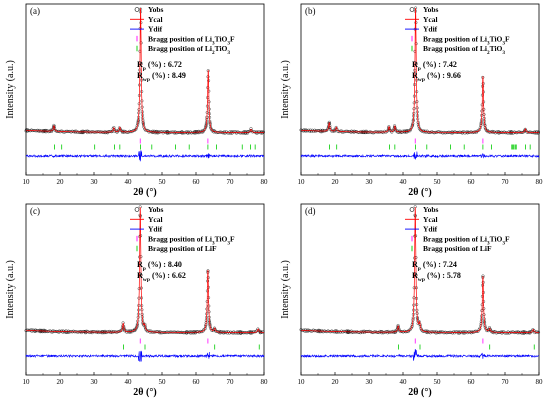 This screenshot has height=401, width=550. What do you see at coordinates (310, 11) in the screenshot?
I see `panel-label: (b)` at bounding box center [310, 11].